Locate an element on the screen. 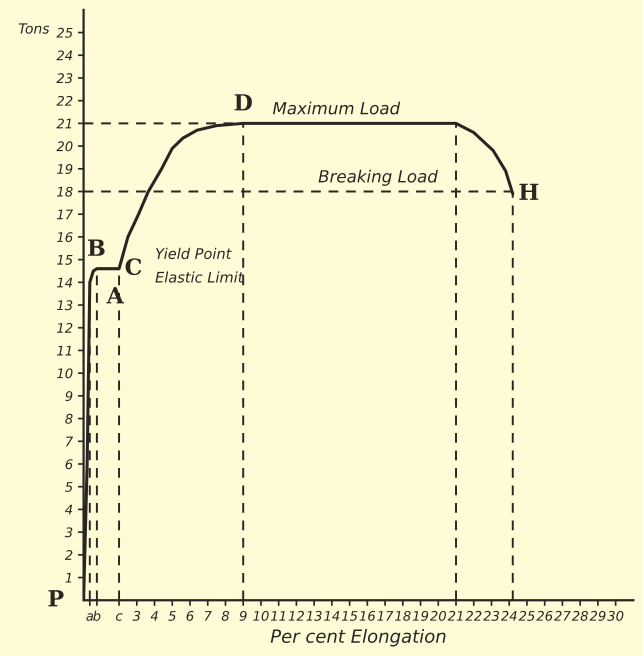  y-tick-label: 21 is located at coordinates (64, 123).